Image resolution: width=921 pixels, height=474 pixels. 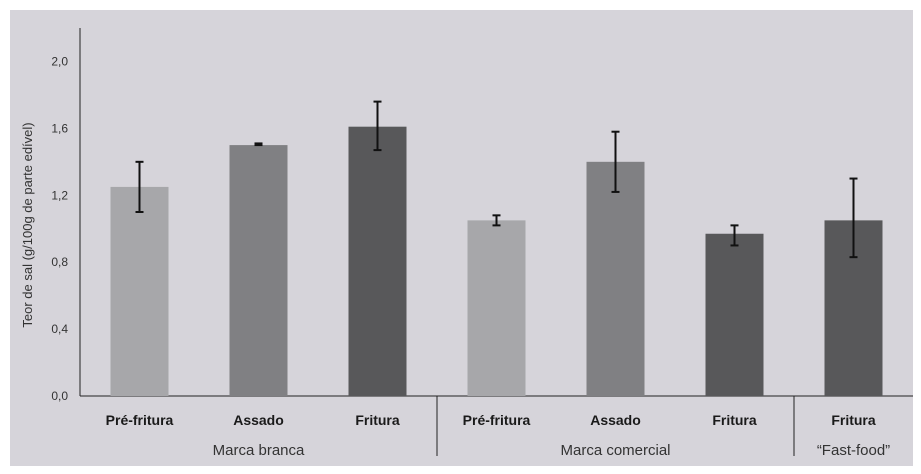 What do you see at coordinates (853, 450) in the screenshot?
I see `group-label: “Fast-food”` at bounding box center [853, 450].